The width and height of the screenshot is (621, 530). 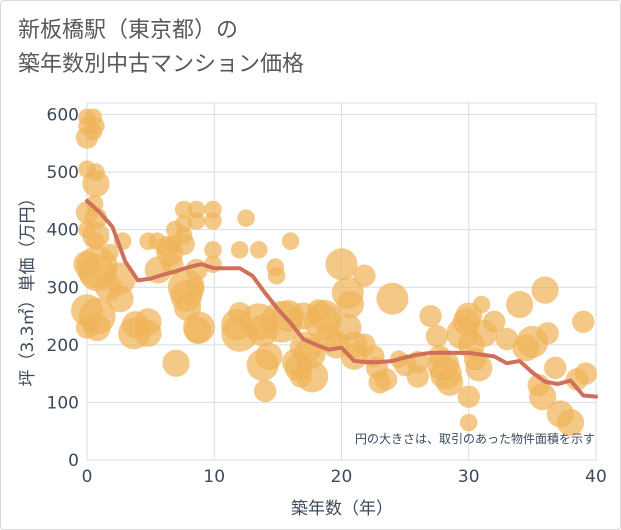 I want to click on y-tick-label: 400, so click(x=63, y=231).